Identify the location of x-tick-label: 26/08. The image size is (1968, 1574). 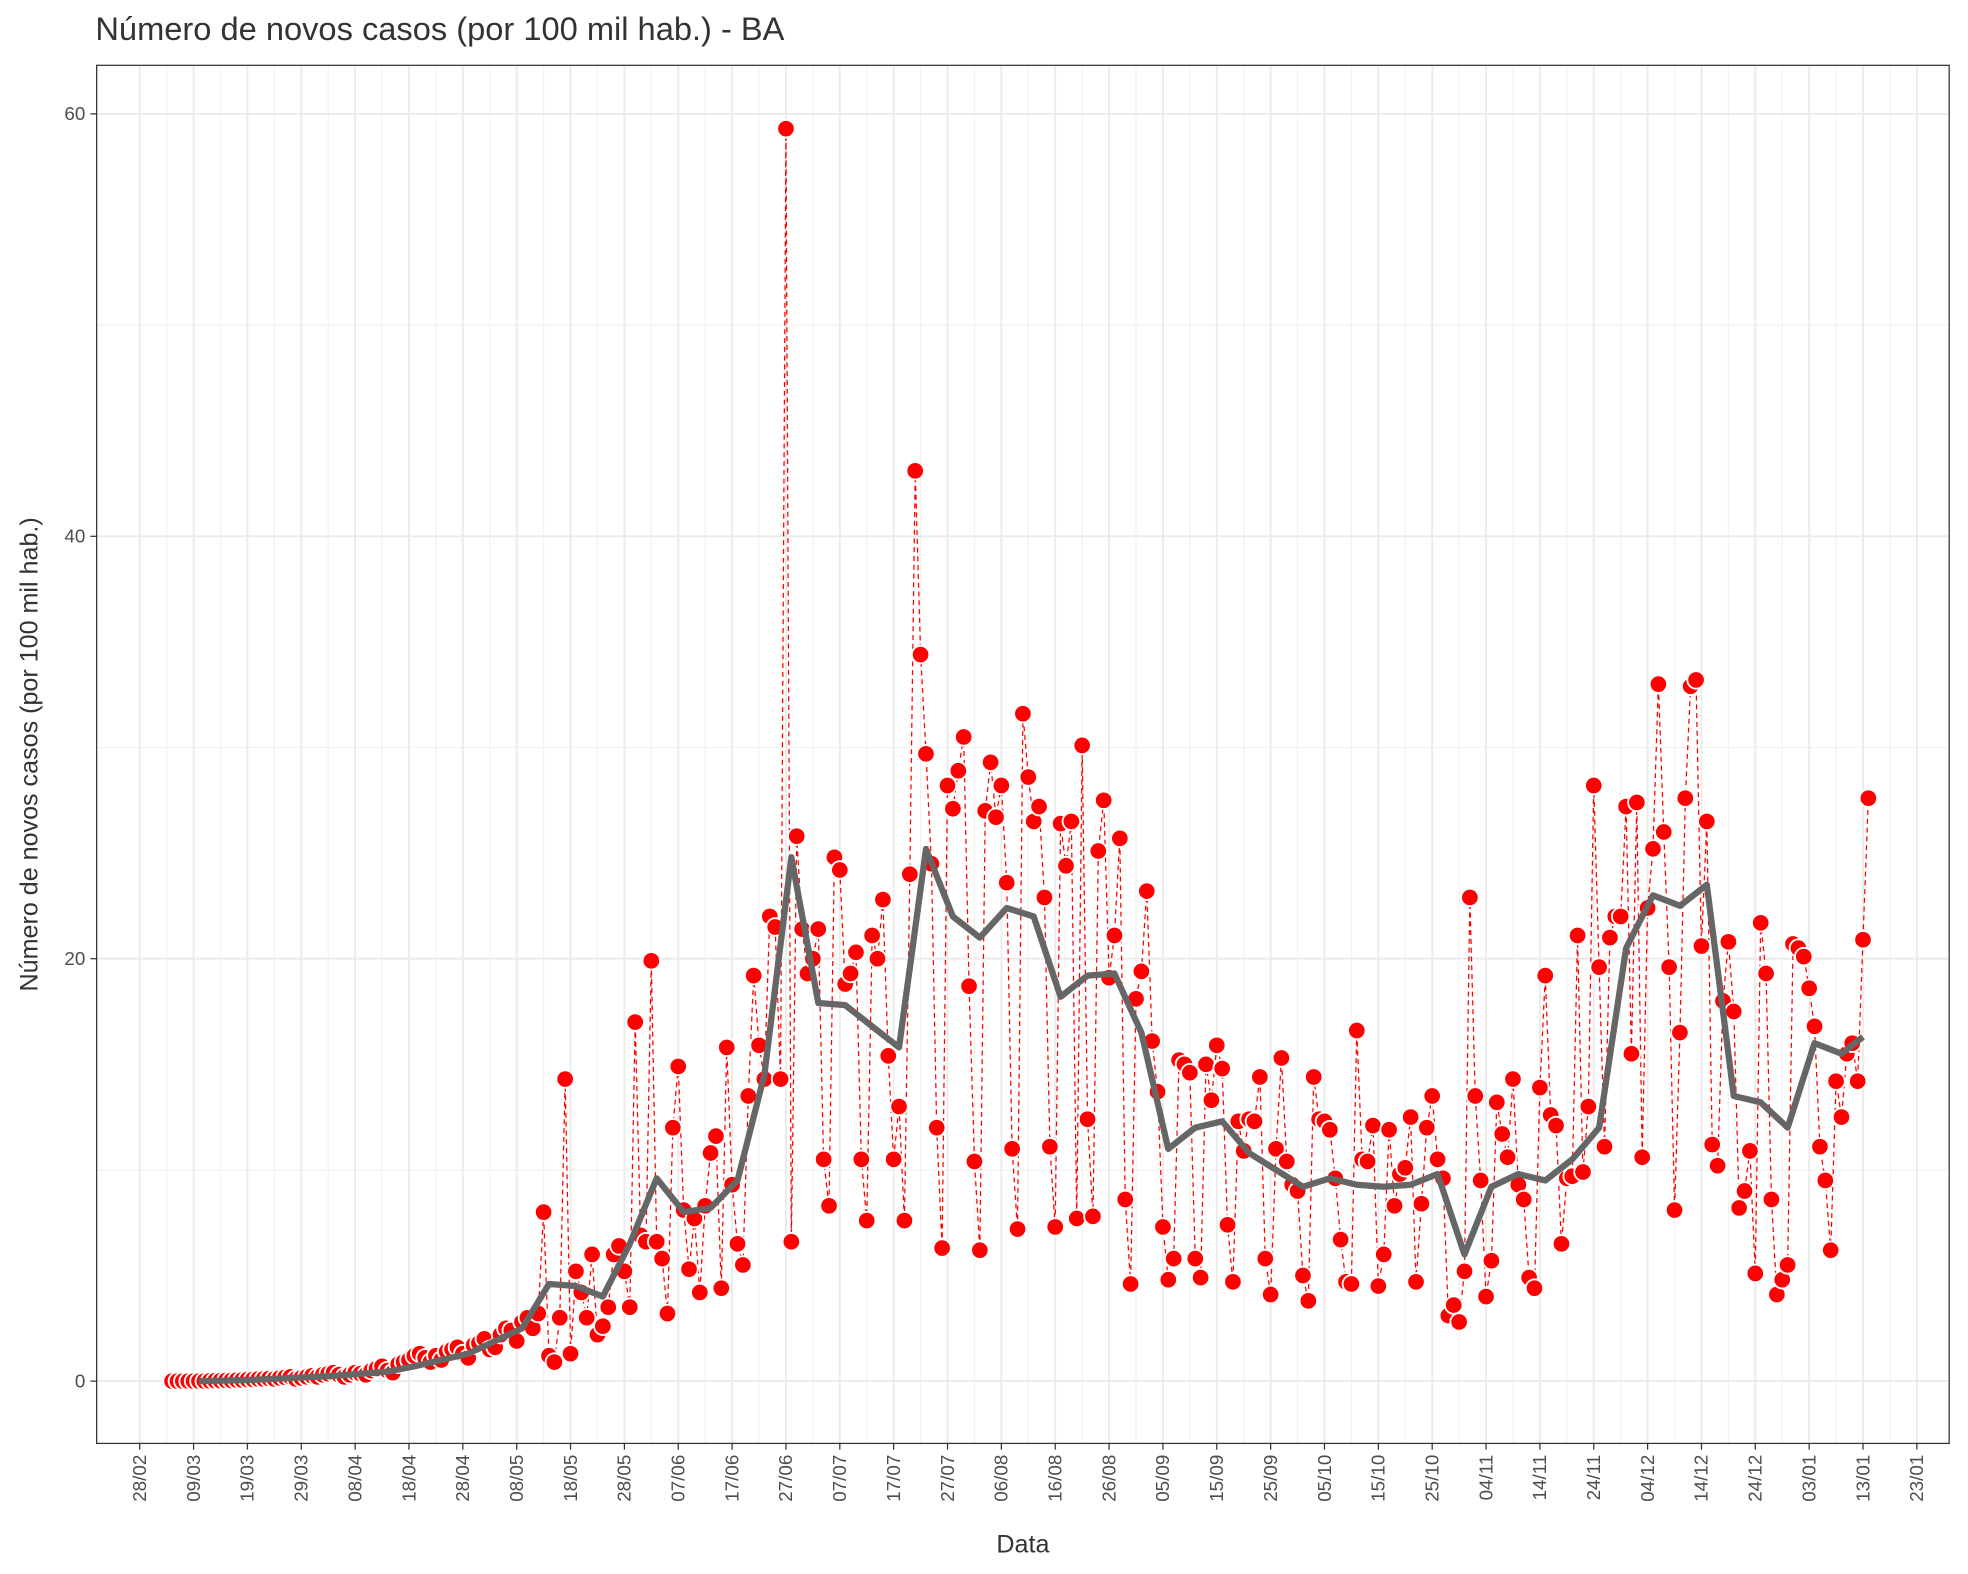
(1108, 1478).